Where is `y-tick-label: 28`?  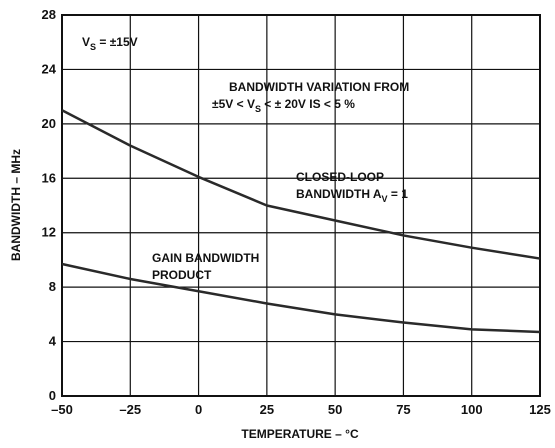
y-tick-label: 28 is located at coordinates (49, 14).